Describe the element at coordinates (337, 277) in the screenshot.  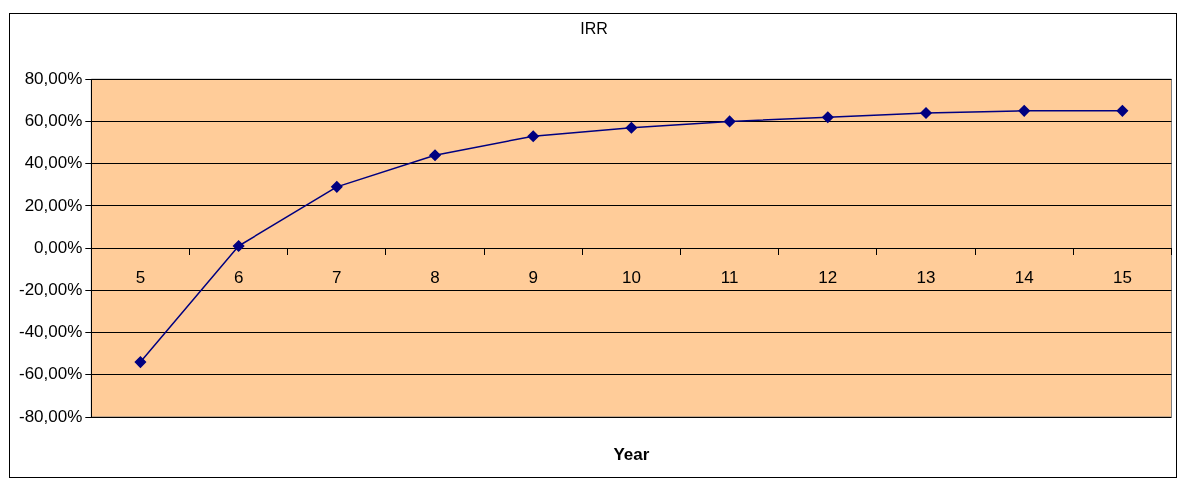
I see `x-tick-label: 7` at that location.